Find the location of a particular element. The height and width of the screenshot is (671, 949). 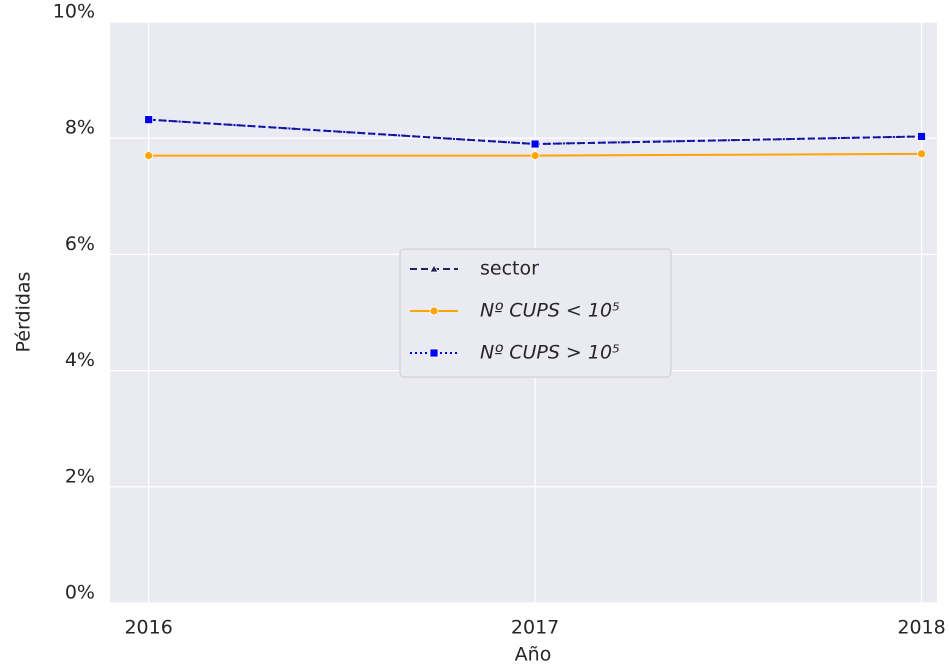

legend-box is located at coordinates (535, 313).